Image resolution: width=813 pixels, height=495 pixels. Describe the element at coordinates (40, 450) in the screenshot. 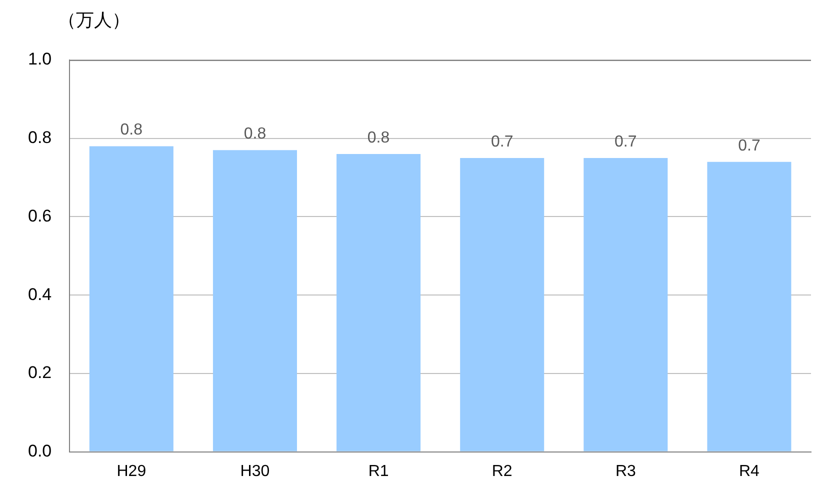

I see `y-tick-label: 0.0` at that location.